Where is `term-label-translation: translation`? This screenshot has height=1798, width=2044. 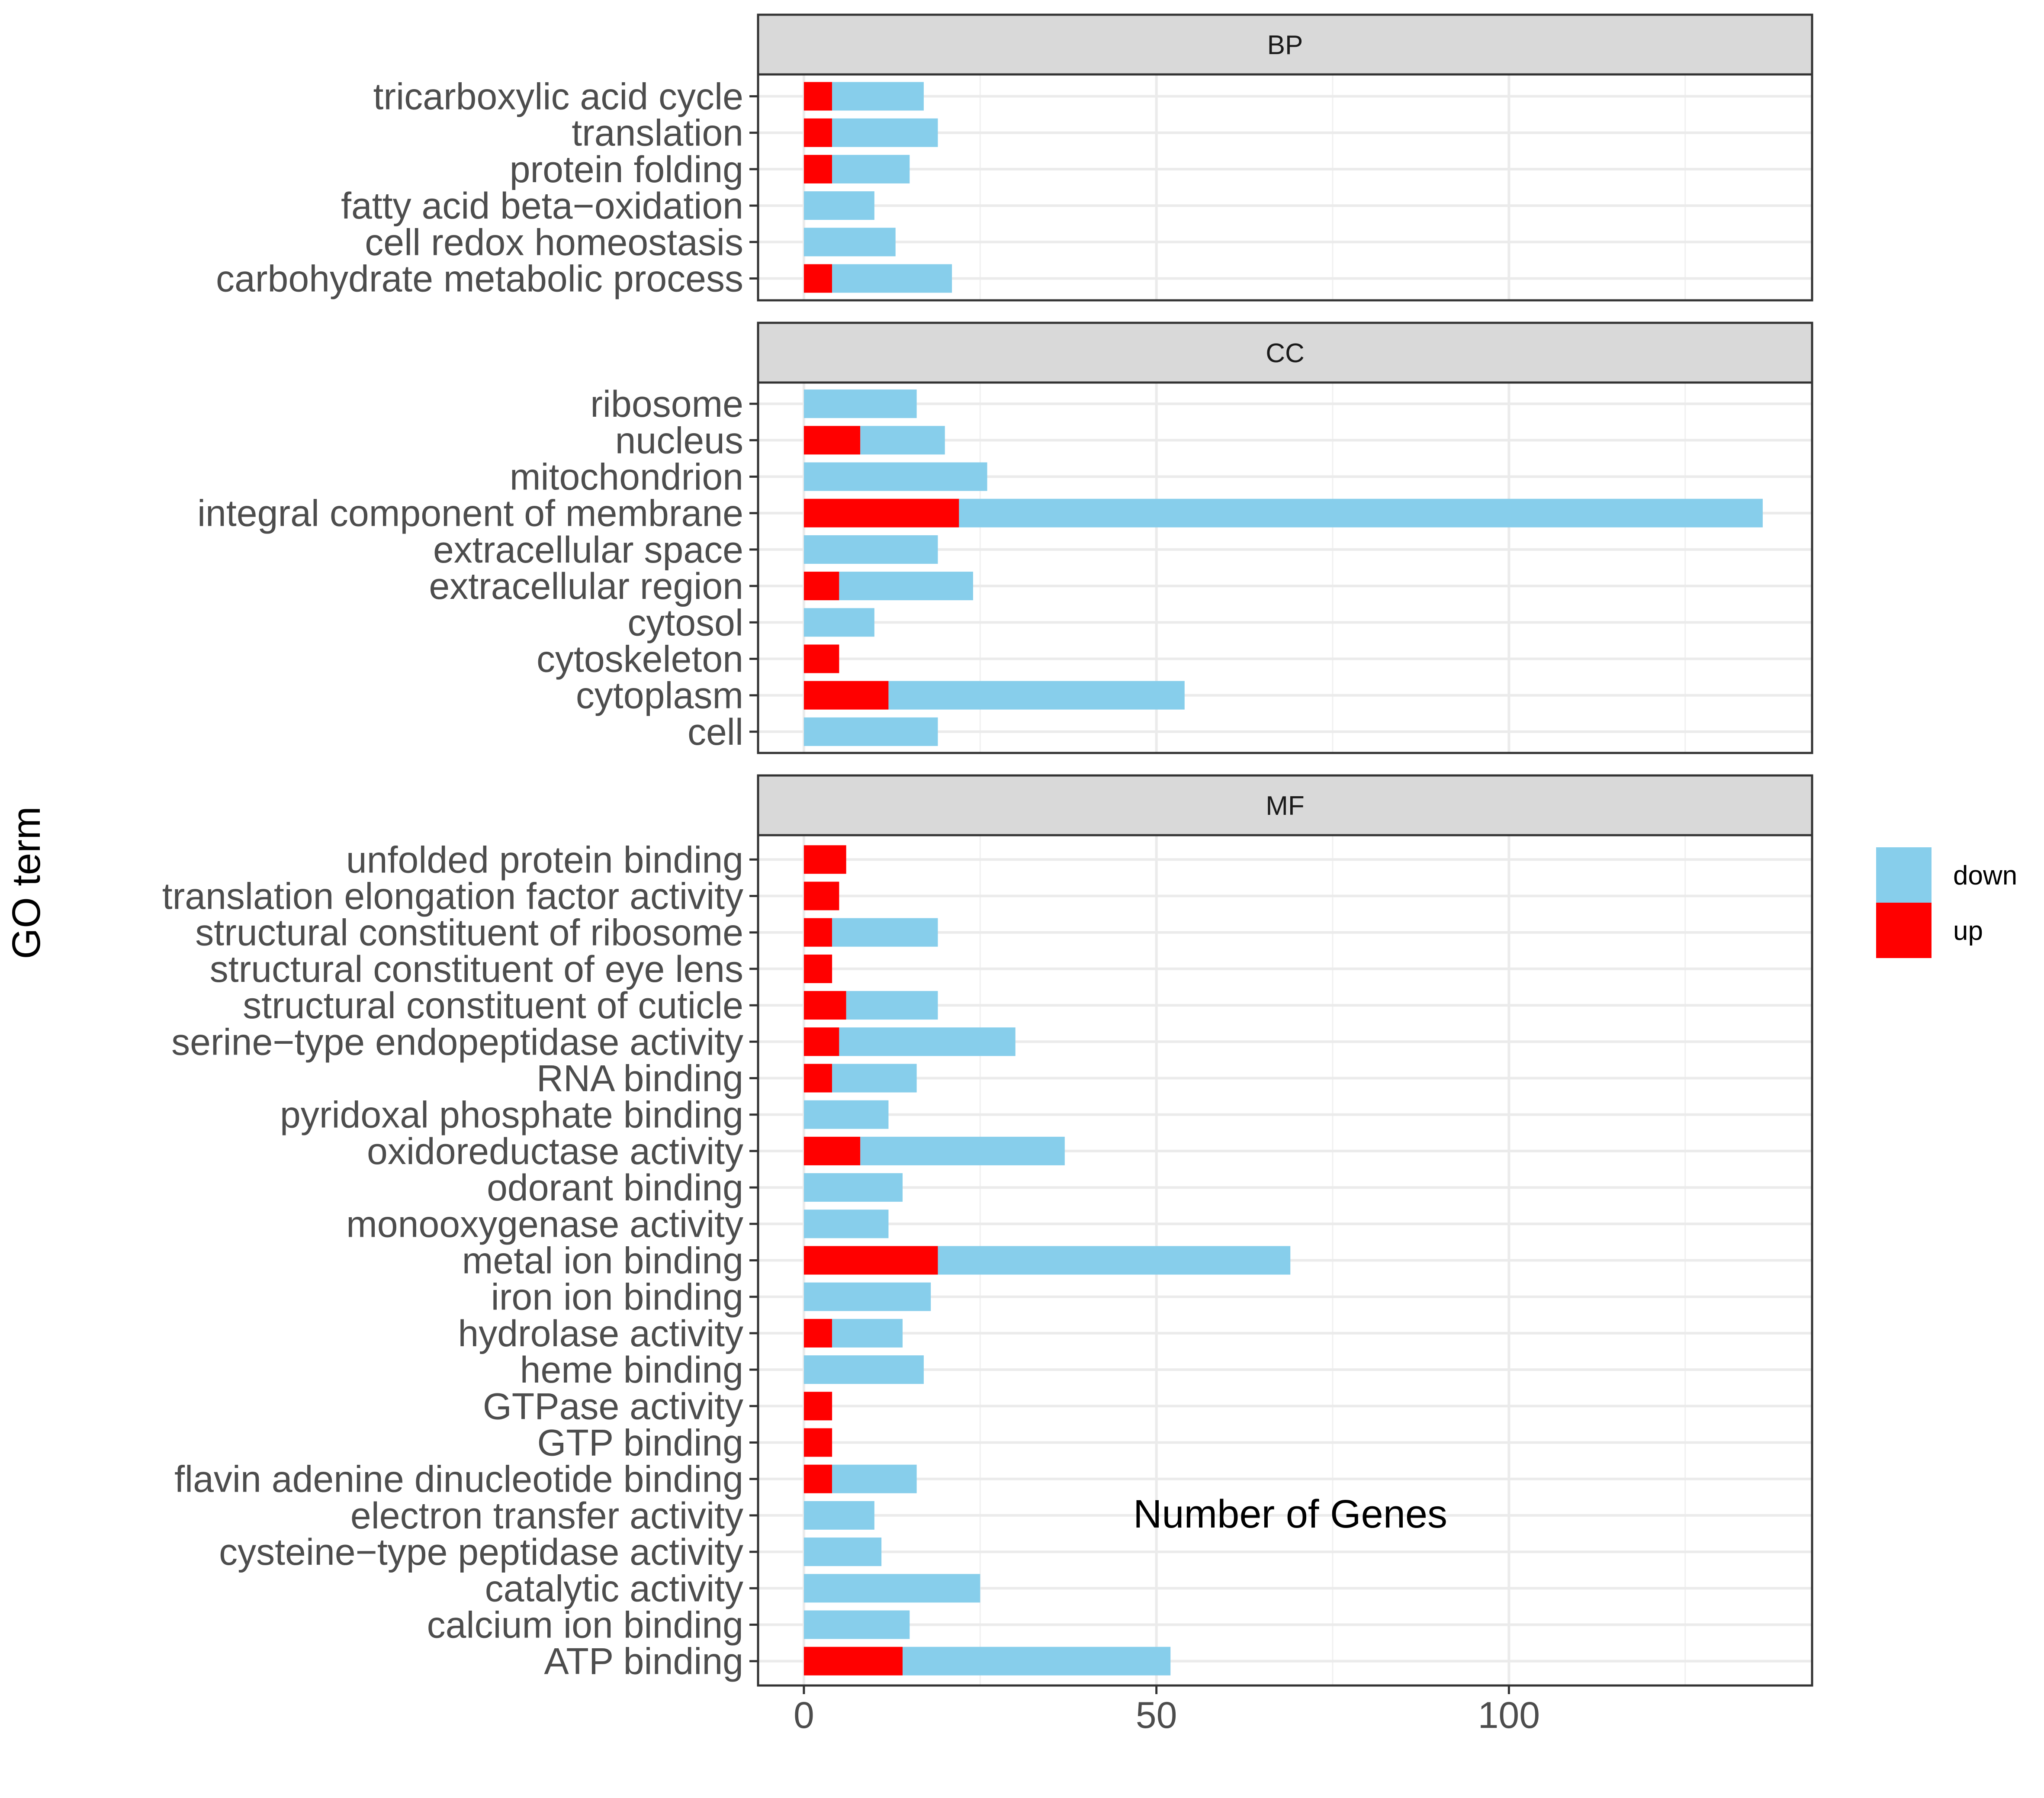 term-label-translation: translation is located at coordinates (657, 133).